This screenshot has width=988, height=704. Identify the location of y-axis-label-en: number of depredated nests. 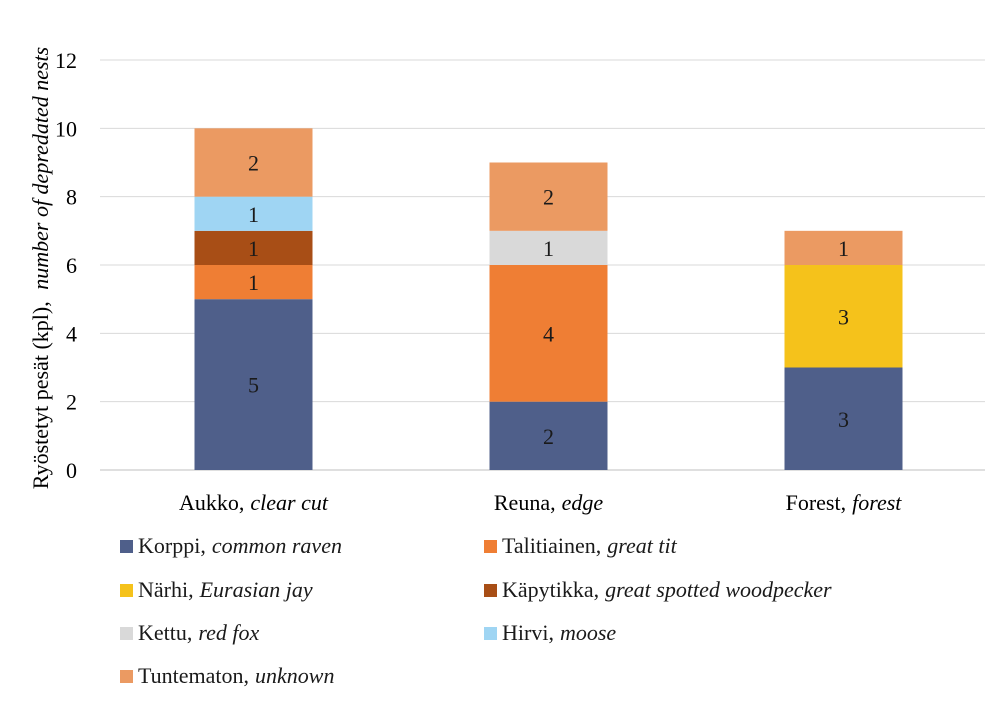
(40, 168).